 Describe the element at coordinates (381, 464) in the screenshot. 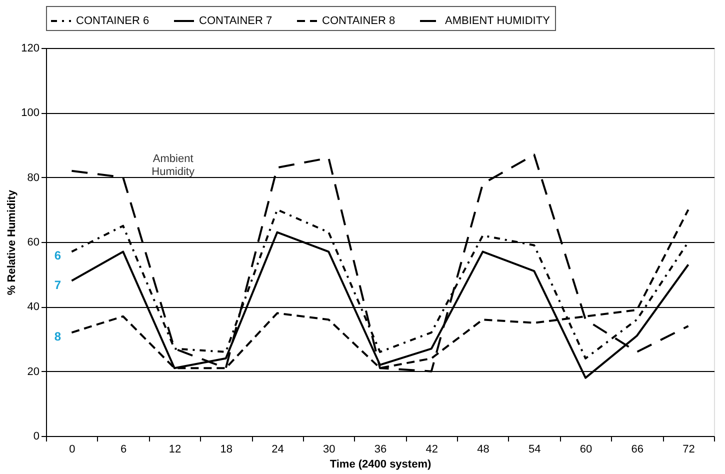

I see `x-axis-title: Time (2400 system)` at that location.